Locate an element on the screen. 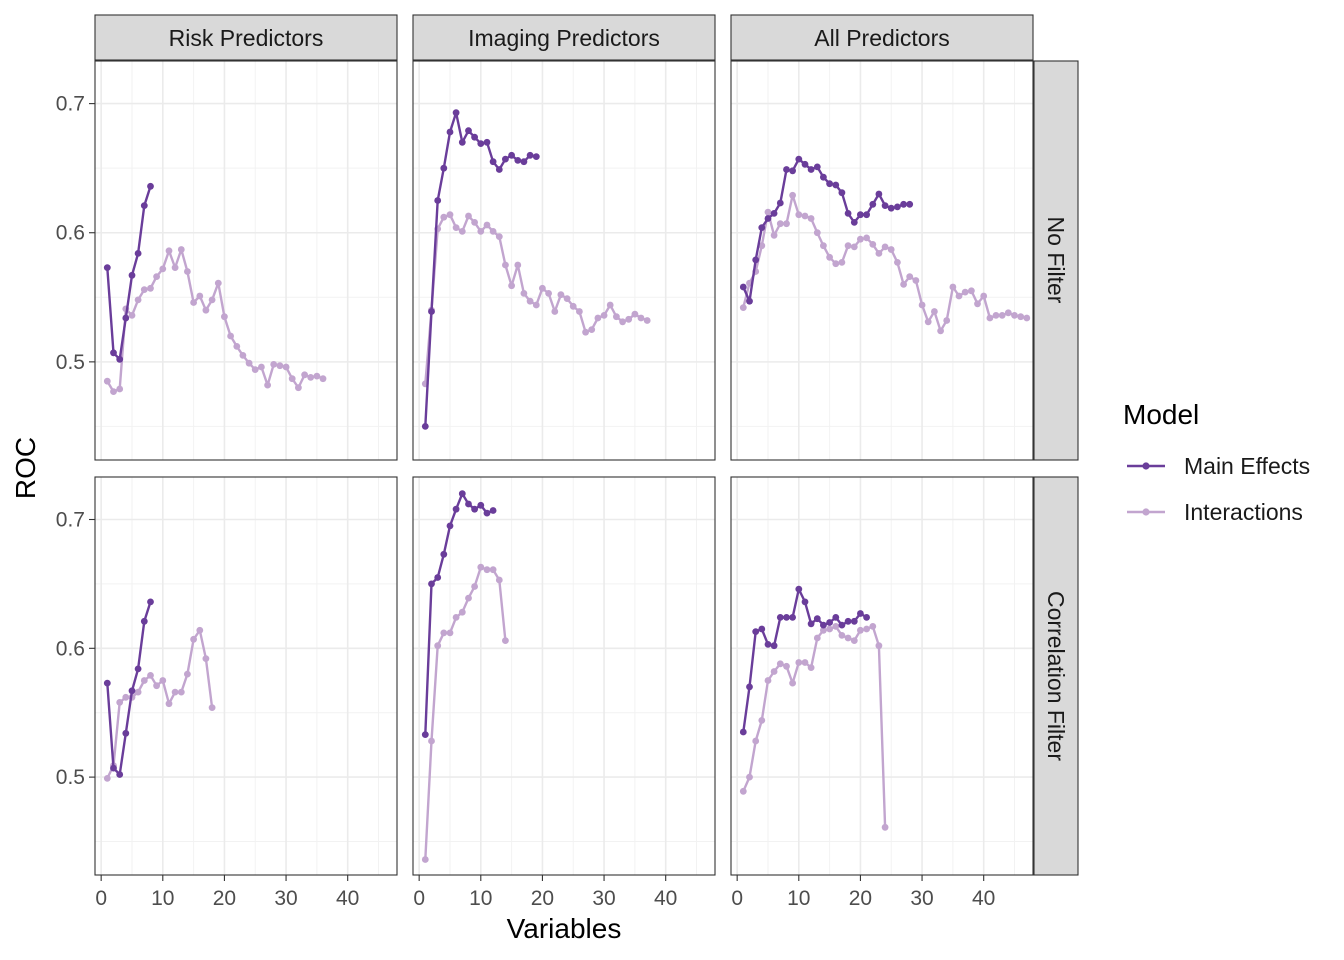 Image resolution: width=1344 pixels, height=960 pixels. panel-all-predictors-correlation-filter is located at coordinates (882, 676).